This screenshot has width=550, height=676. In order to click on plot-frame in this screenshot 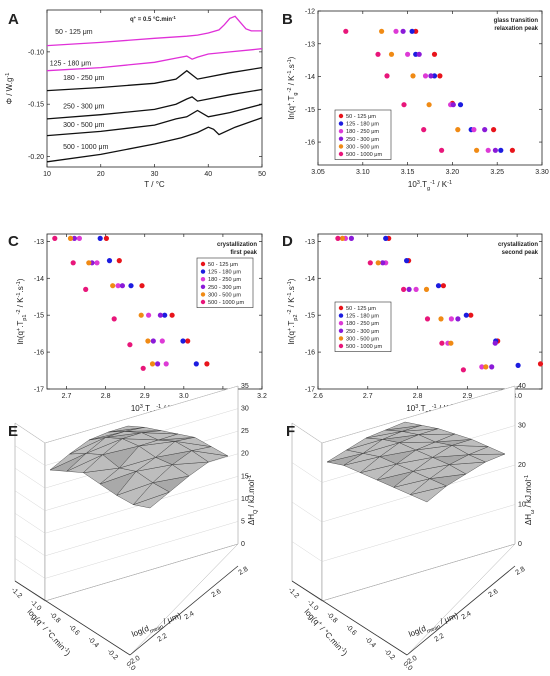, I will do `click(154, 311)`.